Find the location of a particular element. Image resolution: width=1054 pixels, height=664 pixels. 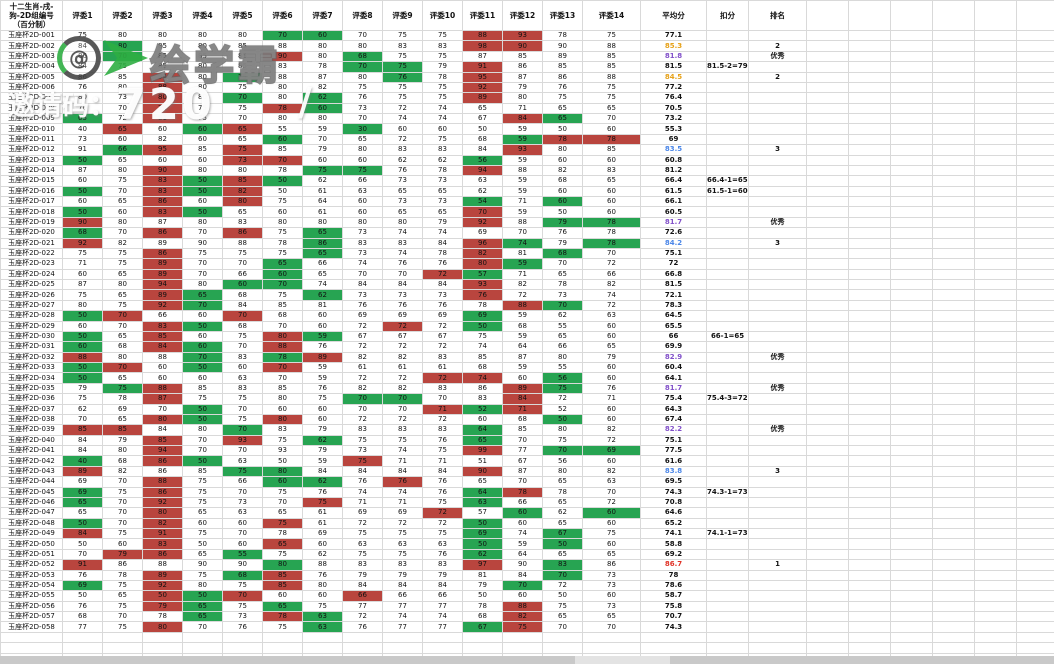

judge-header-4: 评委4 is located at coordinates (202, 15).